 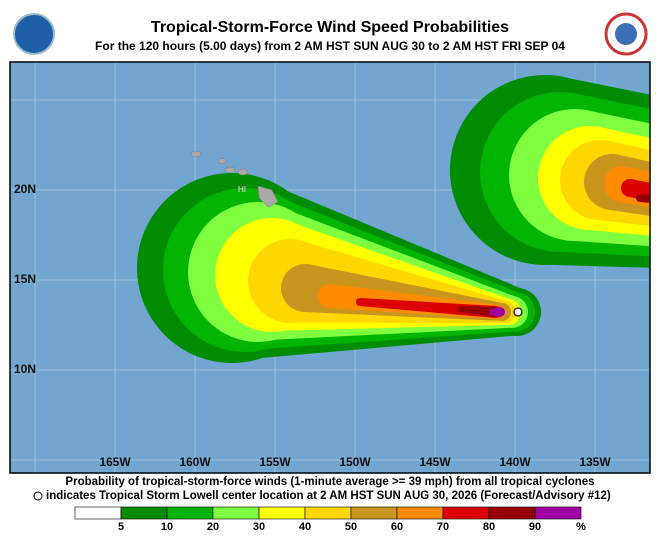 I want to click on lat-label: 10N, so click(x=25, y=369).